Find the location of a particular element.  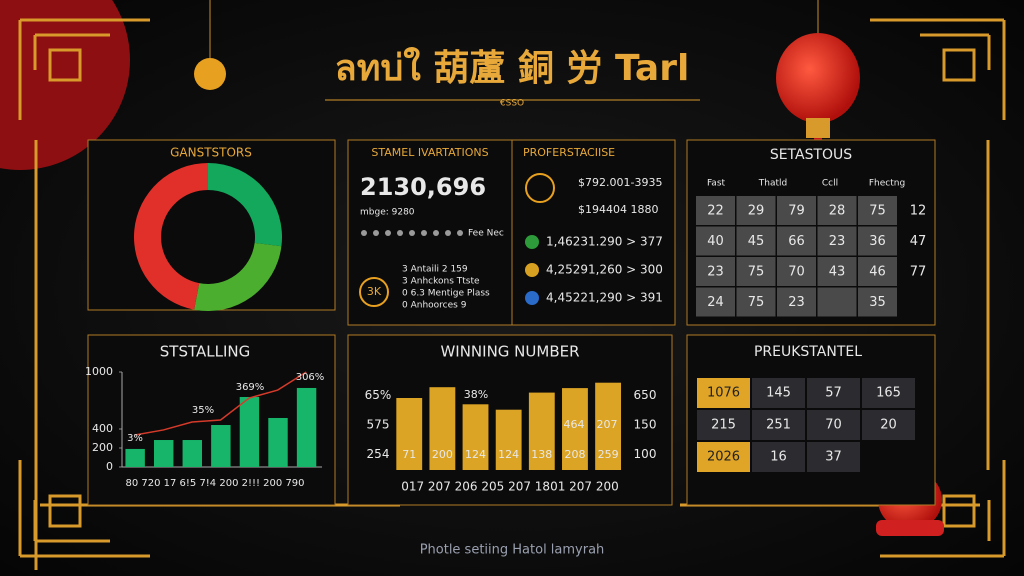

badge-ring is located at coordinates (374, 292).